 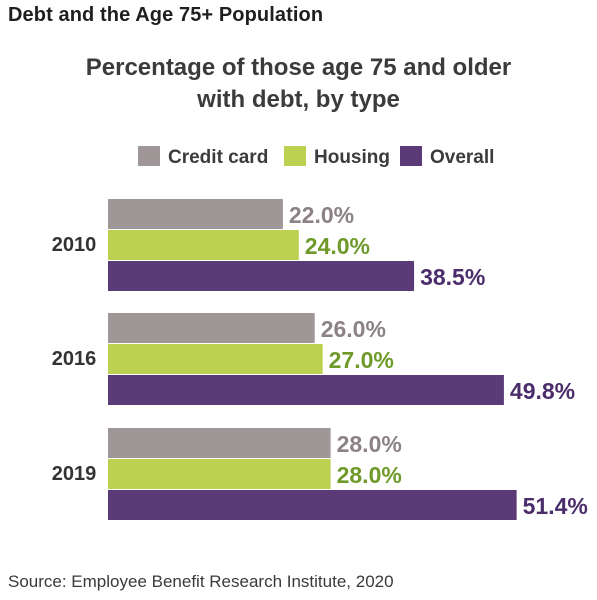 I want to click on legend-label-overall: Overall, so click(x=462, y=157).